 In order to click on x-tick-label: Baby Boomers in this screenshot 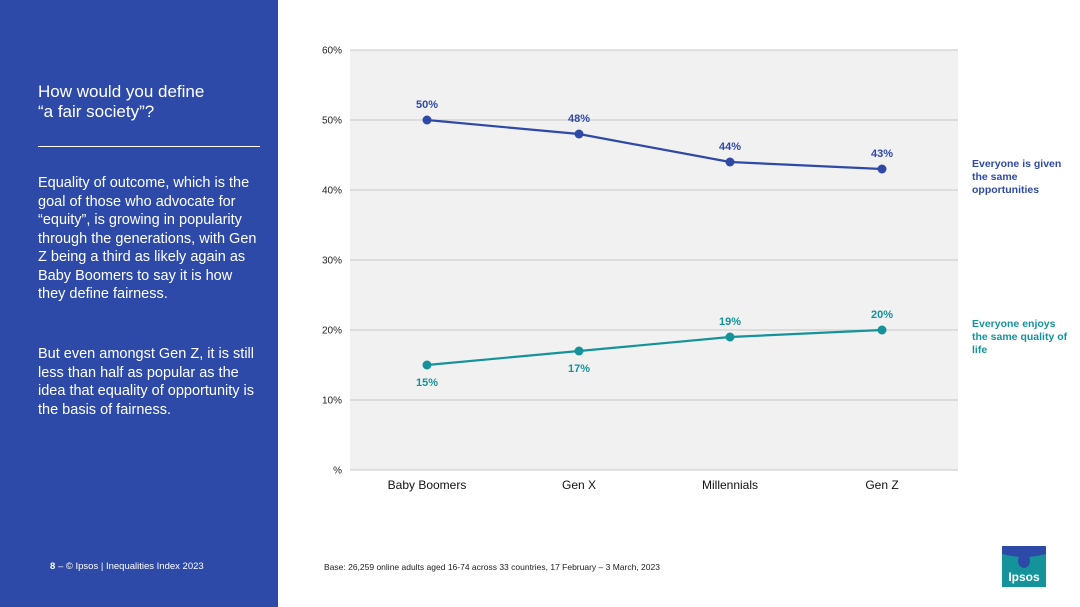, I will do `click(427, 485)`.